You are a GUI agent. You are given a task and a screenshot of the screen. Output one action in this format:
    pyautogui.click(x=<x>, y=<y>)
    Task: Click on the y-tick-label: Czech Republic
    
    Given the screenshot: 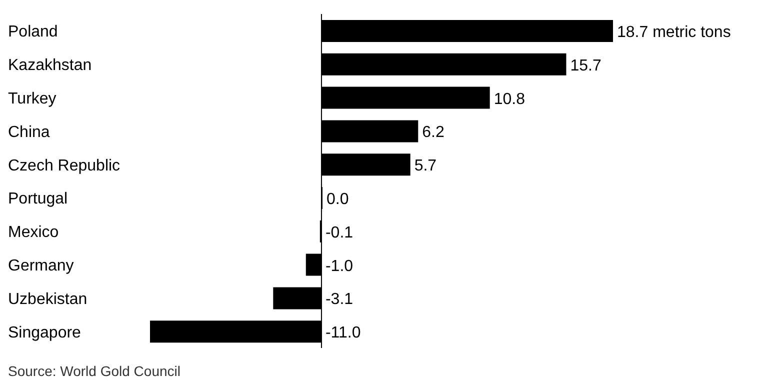 What is the action you would take?
    pyautogui.click(x=64, y=165)
    